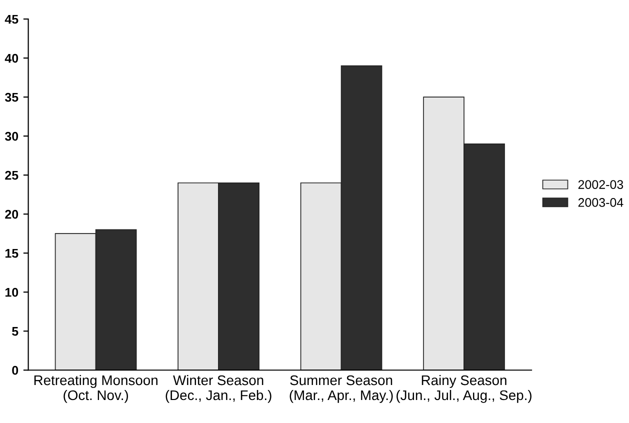  I want to click on y-tick-label: 15, so click(11, 253).